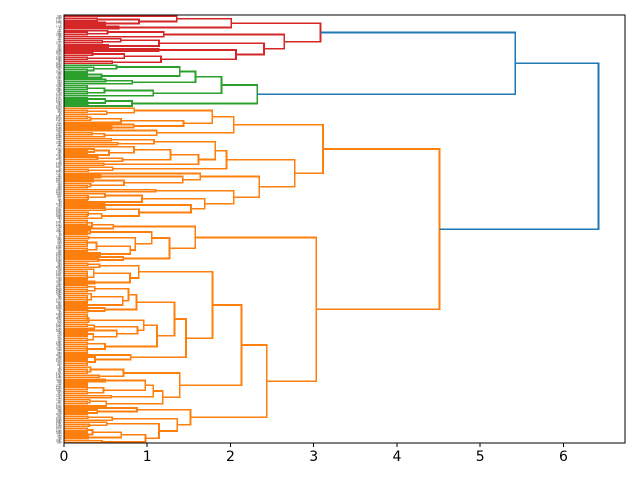  I want to click on leaf-label: 1473, so click(59, 100).